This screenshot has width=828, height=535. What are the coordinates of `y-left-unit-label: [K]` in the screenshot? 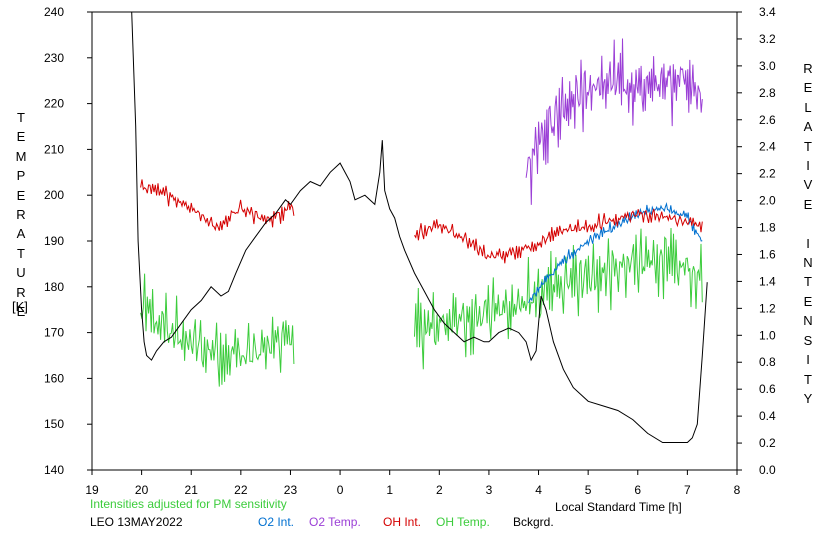 It's located at (20, 306).